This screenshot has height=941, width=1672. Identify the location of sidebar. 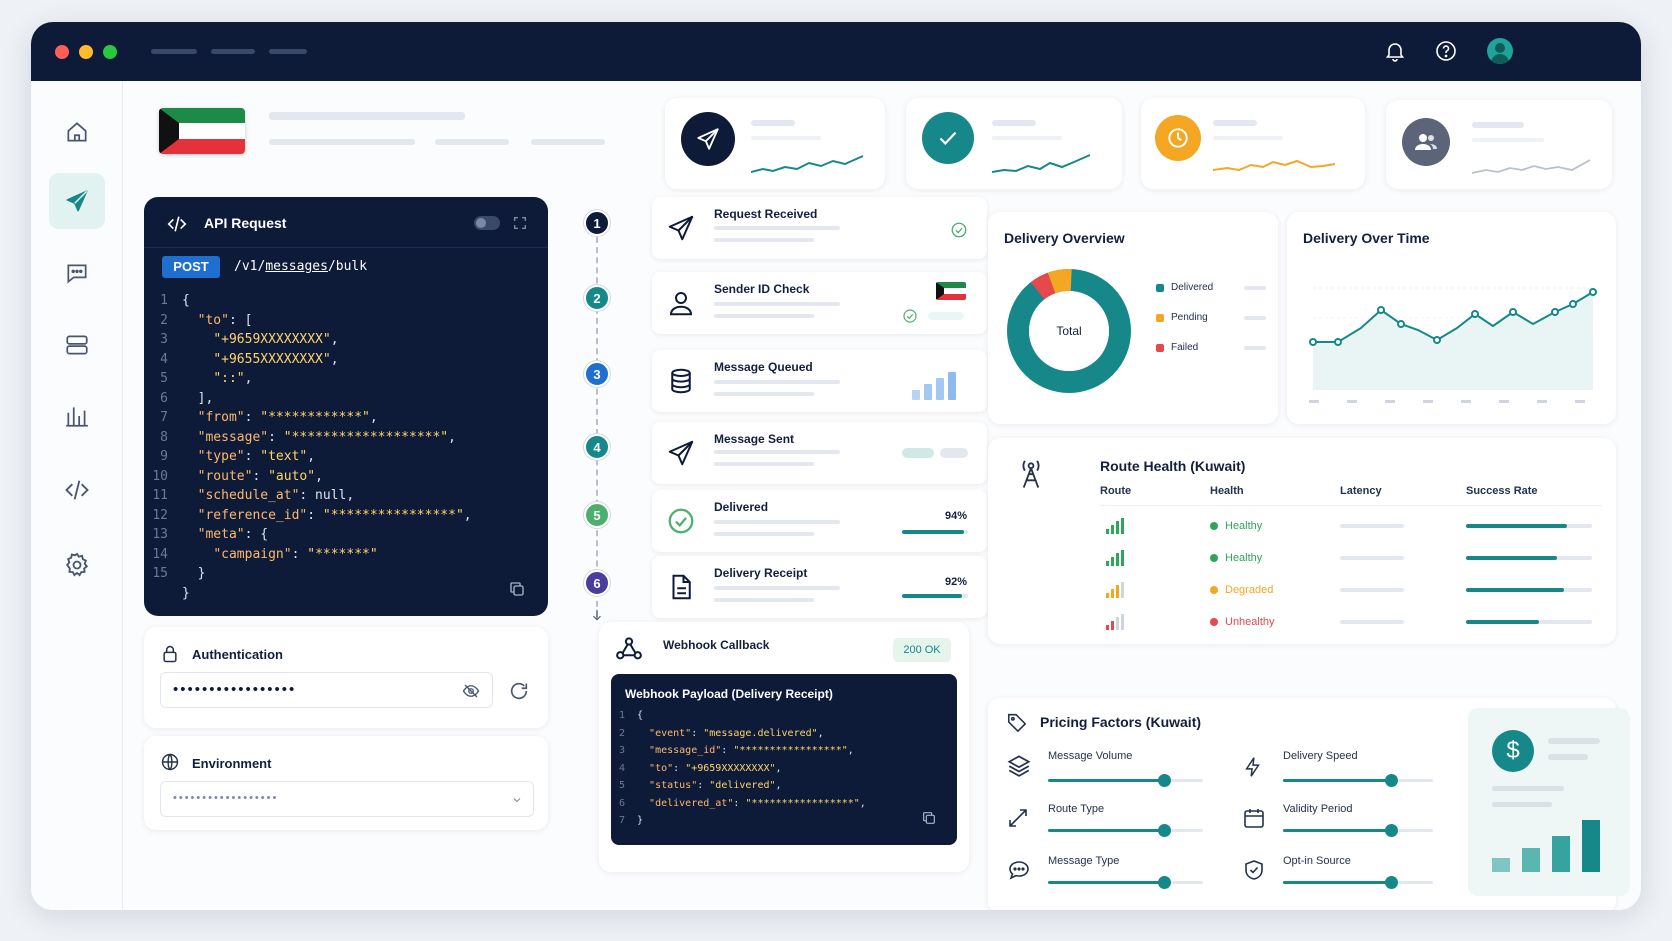
(77, 495).